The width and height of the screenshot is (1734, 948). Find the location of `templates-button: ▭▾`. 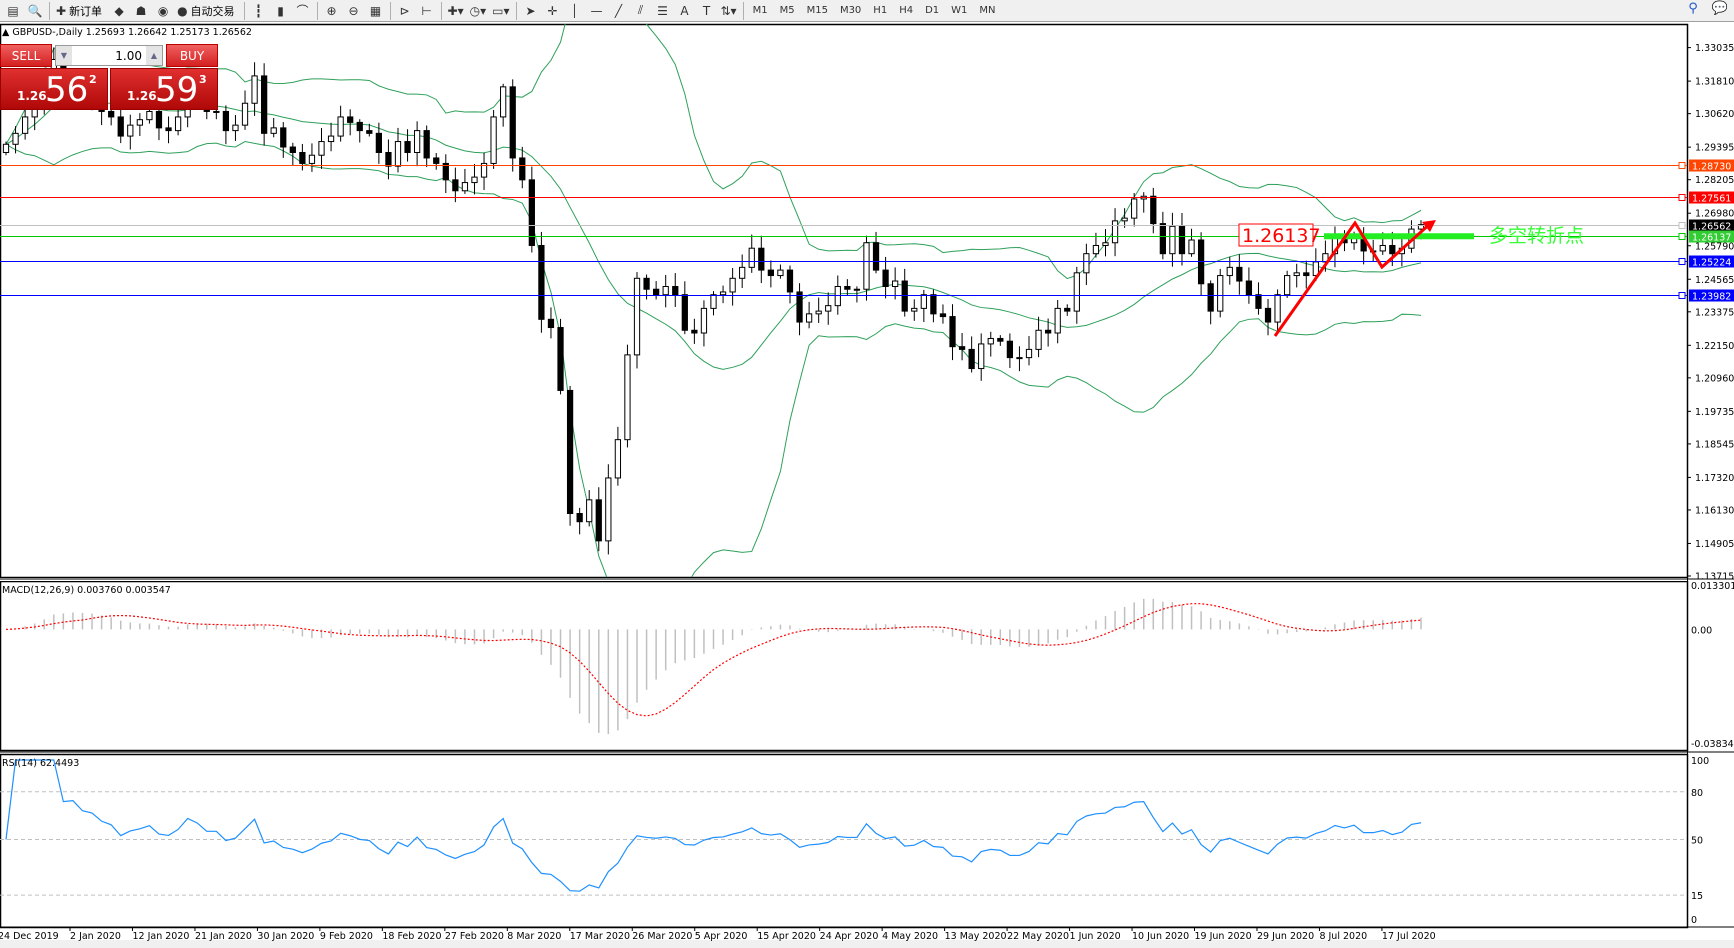

templates-button: ▭▾ is located at coordinates (500, 11).